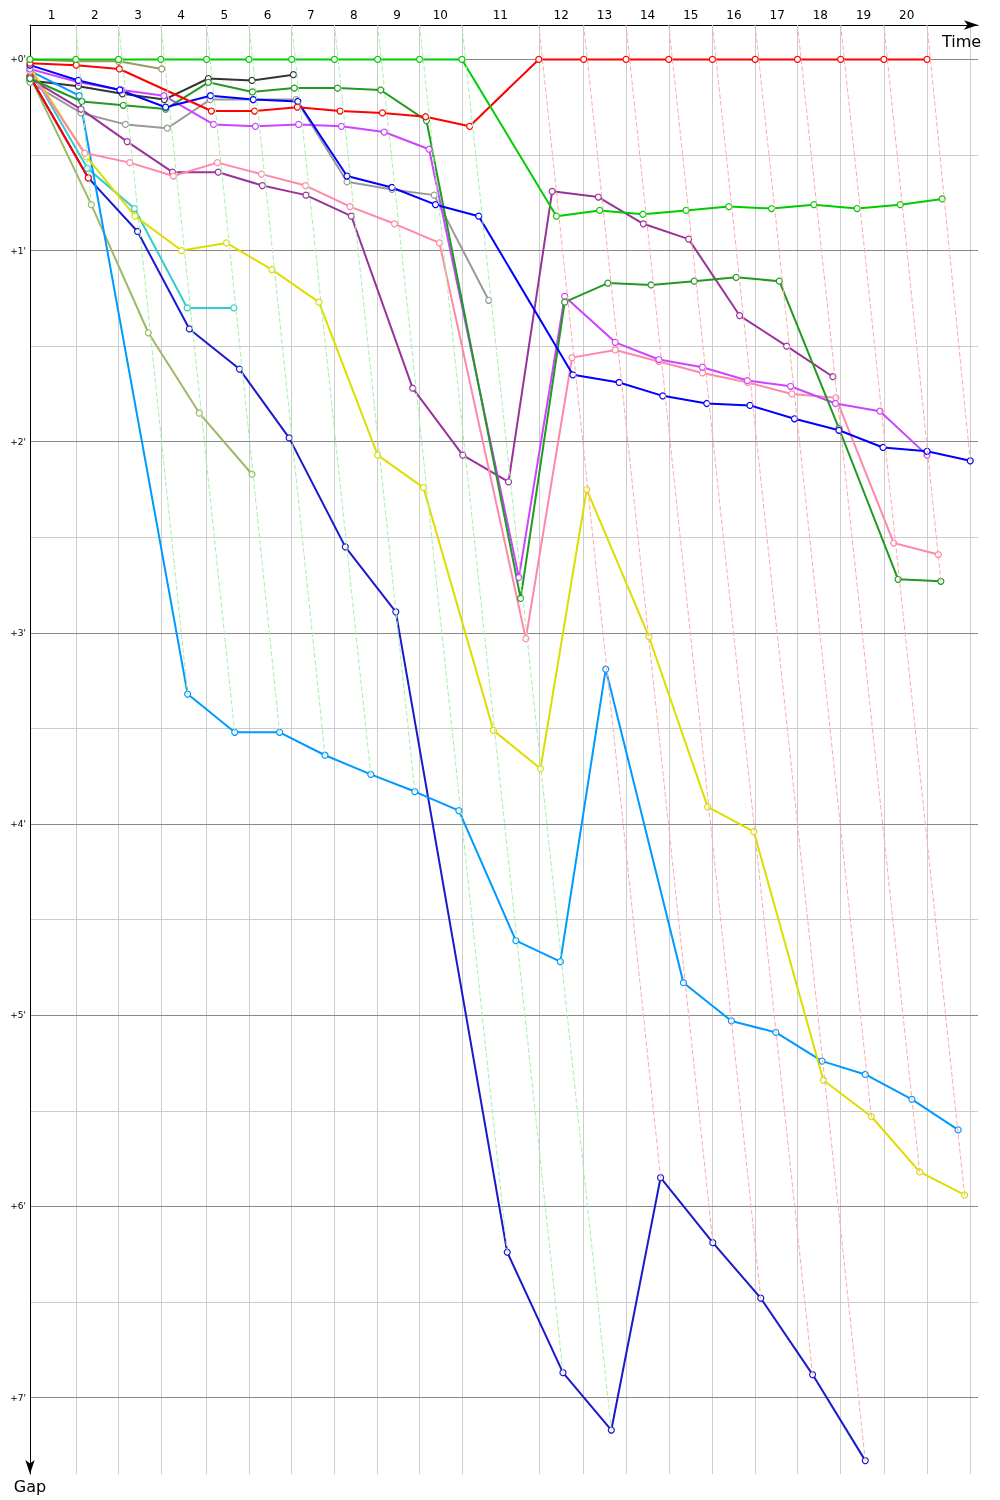 The image size is (1000, 1500). I want to click on x-tick-label: 7, so click(310, 15).